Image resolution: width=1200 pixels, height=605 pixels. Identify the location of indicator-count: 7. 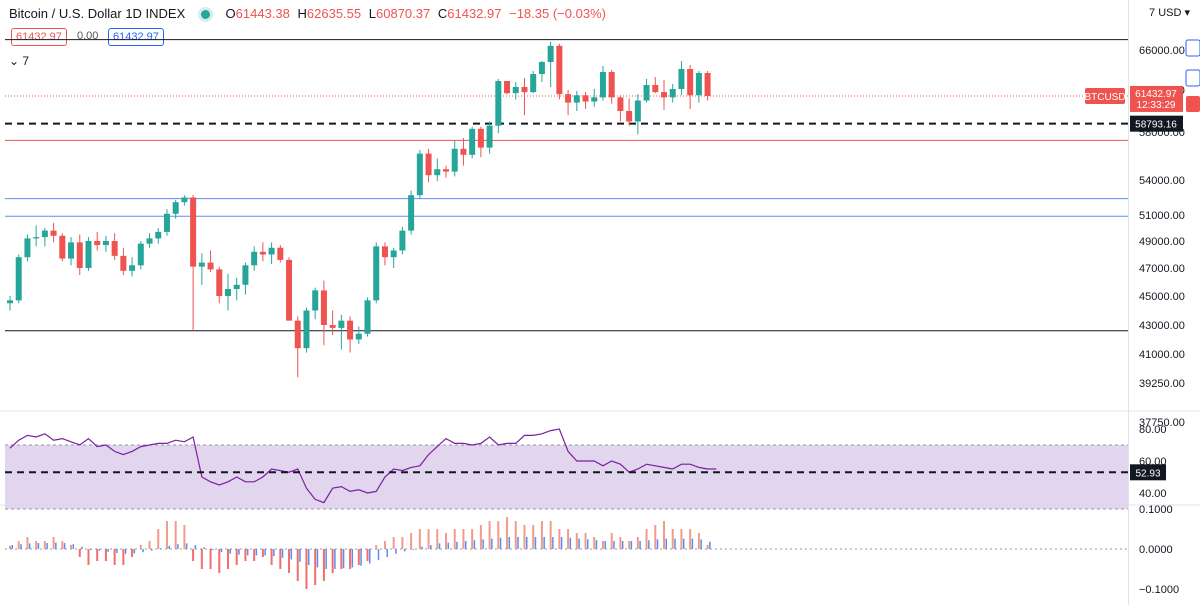
(26, 61).